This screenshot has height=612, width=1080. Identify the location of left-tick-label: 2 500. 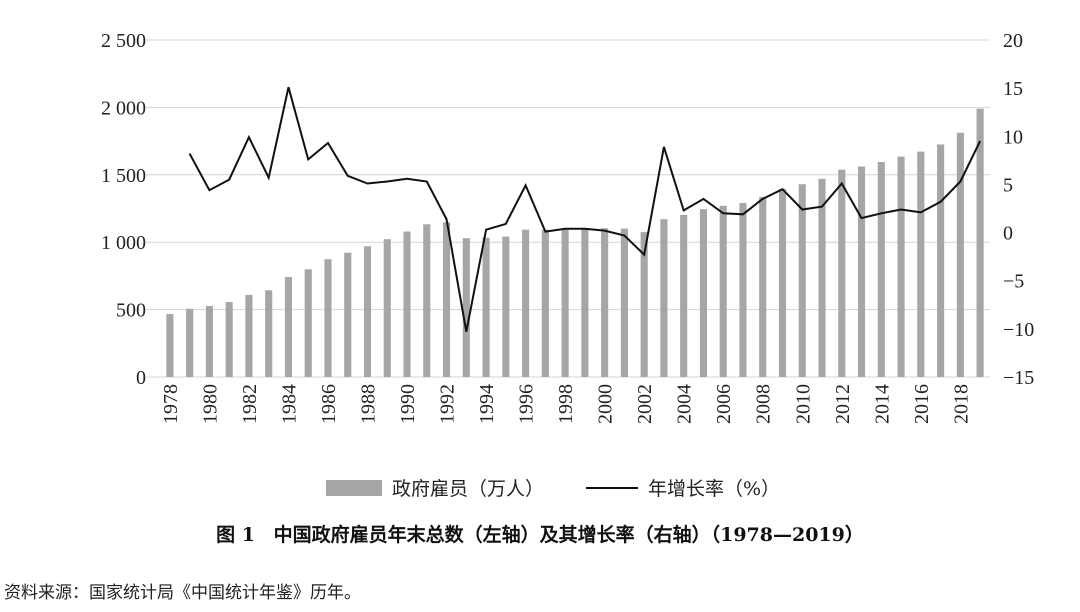
(123, 41).